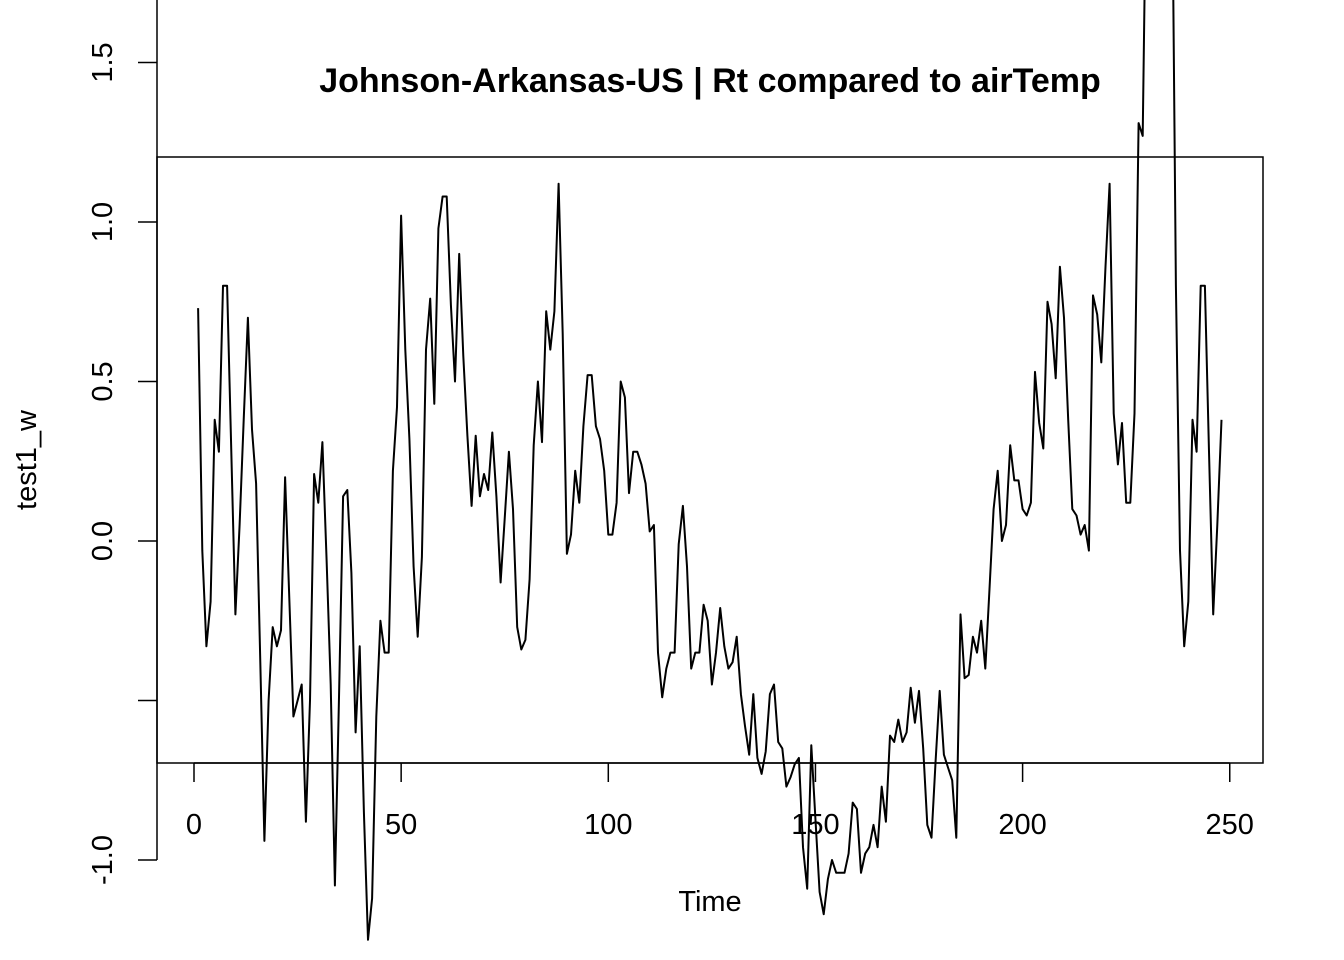  I want to click on x-tick-label: 250, so click(1230, 825).